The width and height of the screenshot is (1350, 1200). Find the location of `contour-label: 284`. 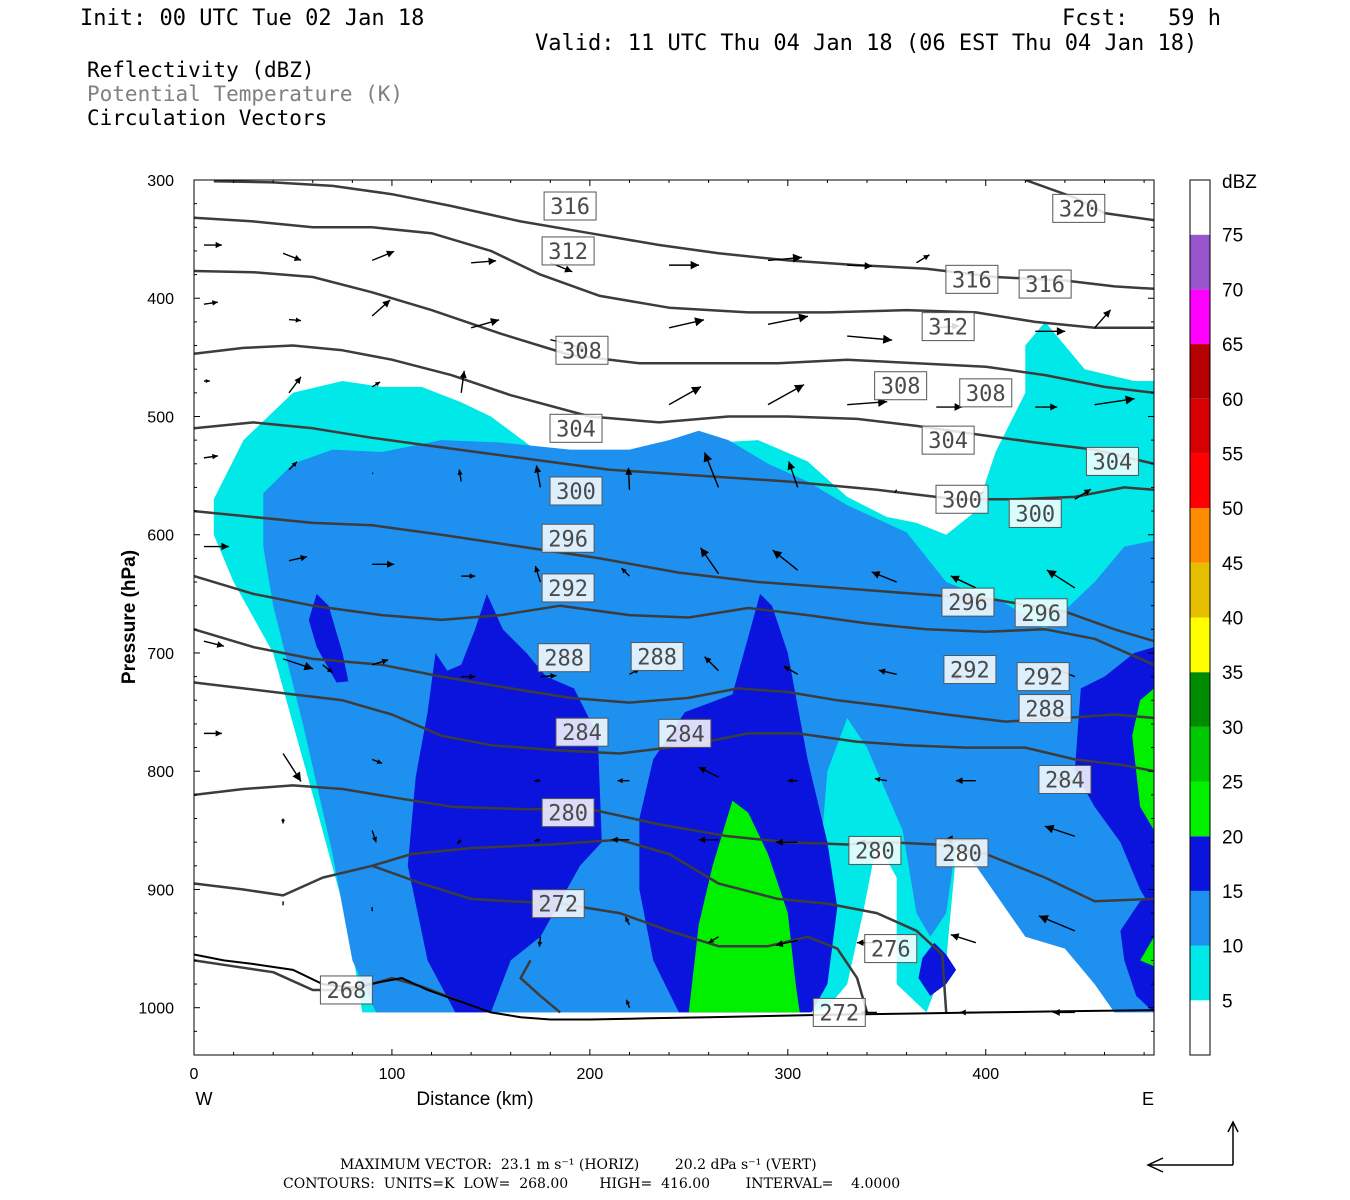

contour-label: 284 is located at coordinates (685, 733).